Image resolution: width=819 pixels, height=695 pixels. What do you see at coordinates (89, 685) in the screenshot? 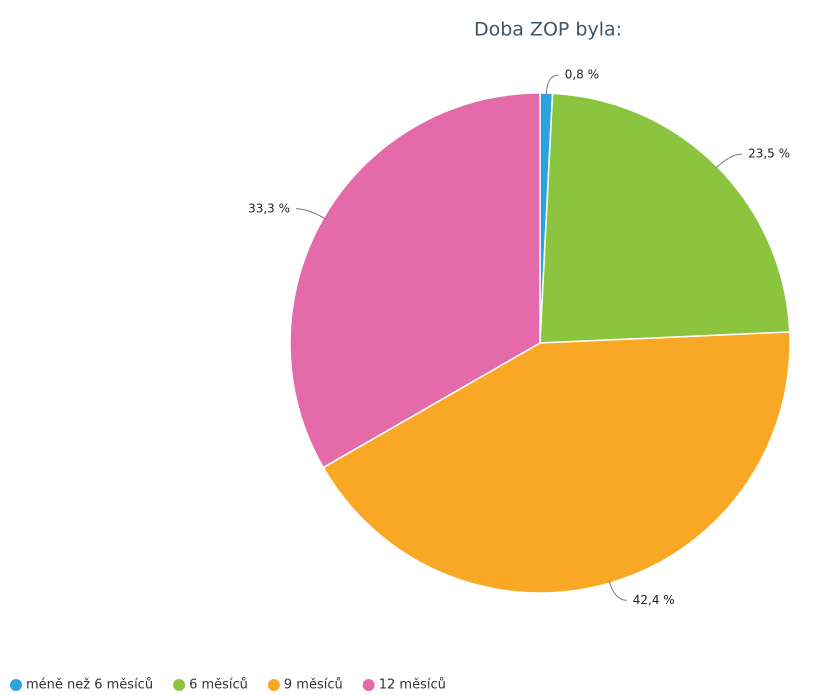
I see `legend-label: méně než 6 měsíců` at bounding box center [89, 685].